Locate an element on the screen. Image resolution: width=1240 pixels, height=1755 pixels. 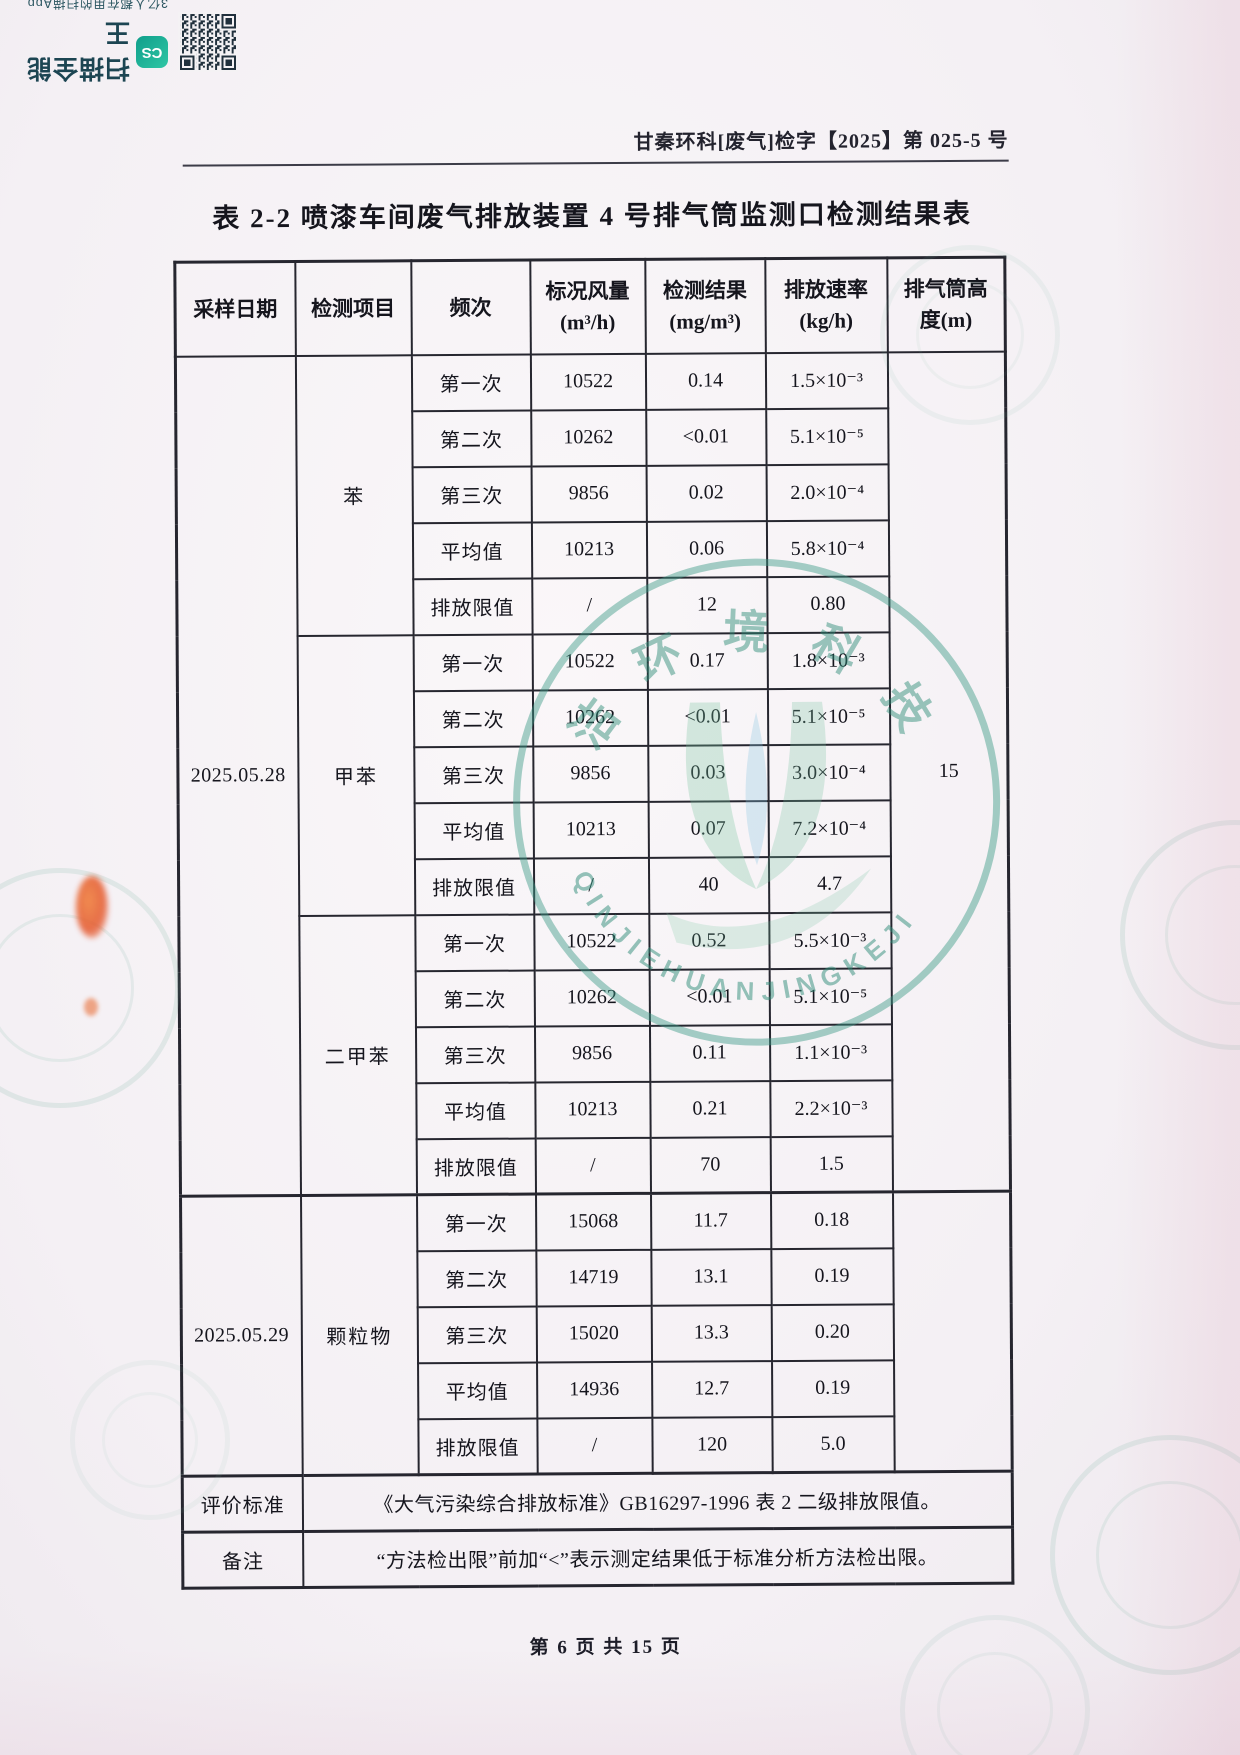
table-note-row: 评价标准 《大气污染综合排放标准》GB16297-1996 表 2 二级排放限值。 is located at coordinates (597, 1502).